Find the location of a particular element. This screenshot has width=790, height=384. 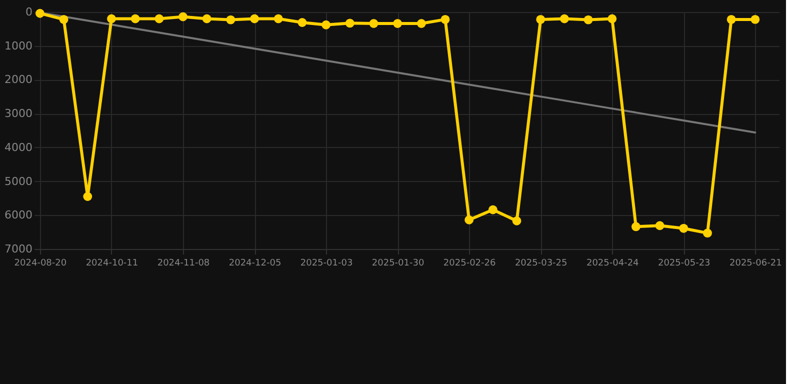

x-tick-label: 2025-03-25 is located at coordinates (541, 263).